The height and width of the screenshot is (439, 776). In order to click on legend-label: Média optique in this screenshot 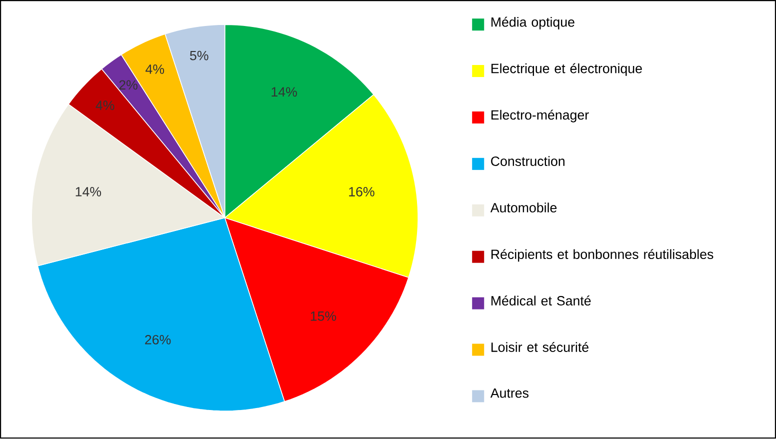, I will do `click(532, 23)`.